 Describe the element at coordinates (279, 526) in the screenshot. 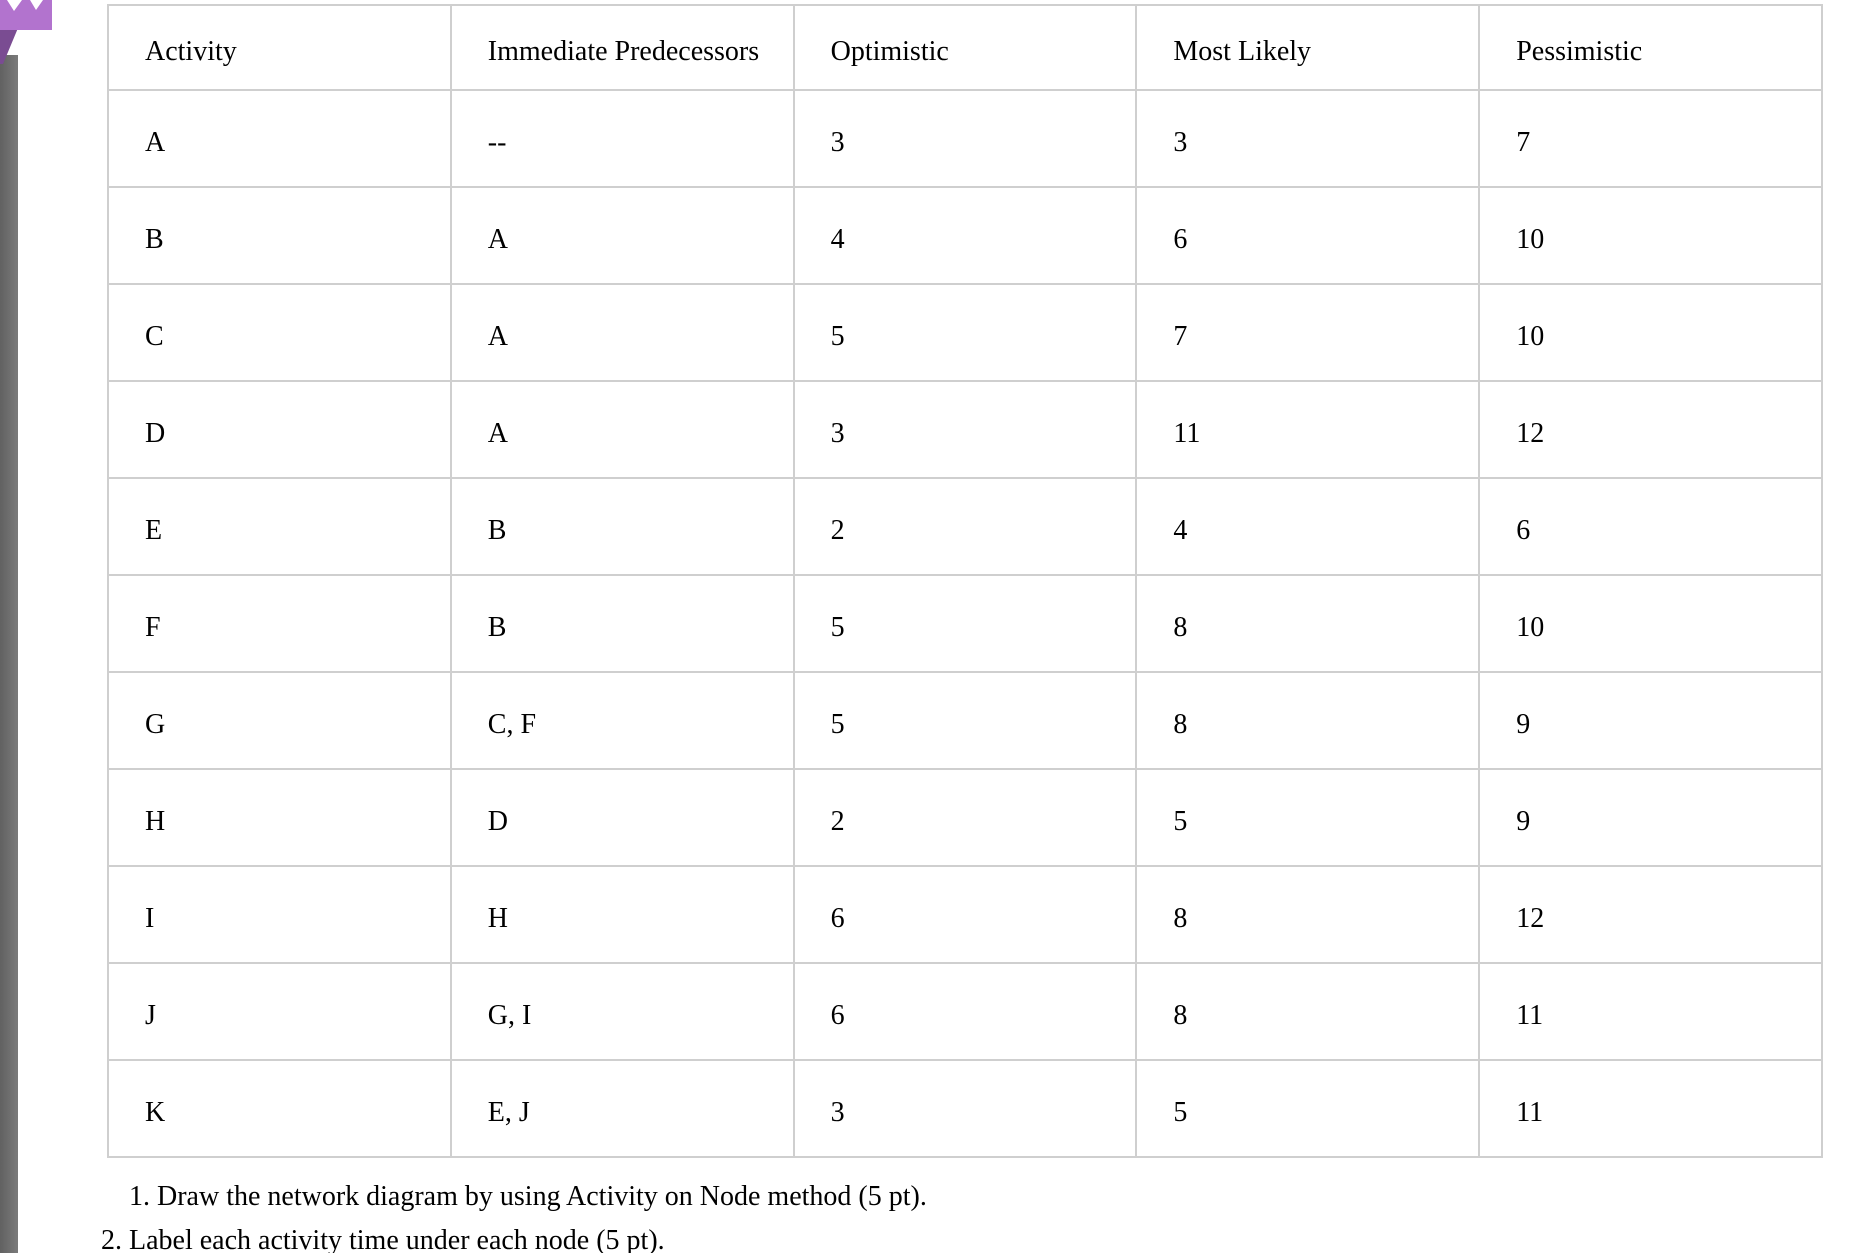

I see `table-cell: E` at that location.